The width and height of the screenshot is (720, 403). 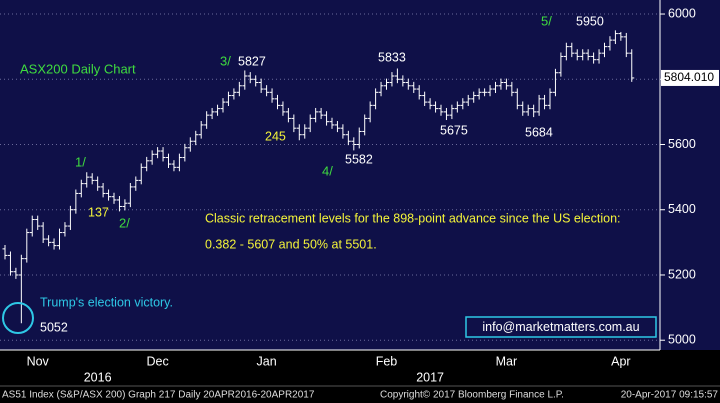 I want to click on level-label: 5052, so click(x=54, y=327).